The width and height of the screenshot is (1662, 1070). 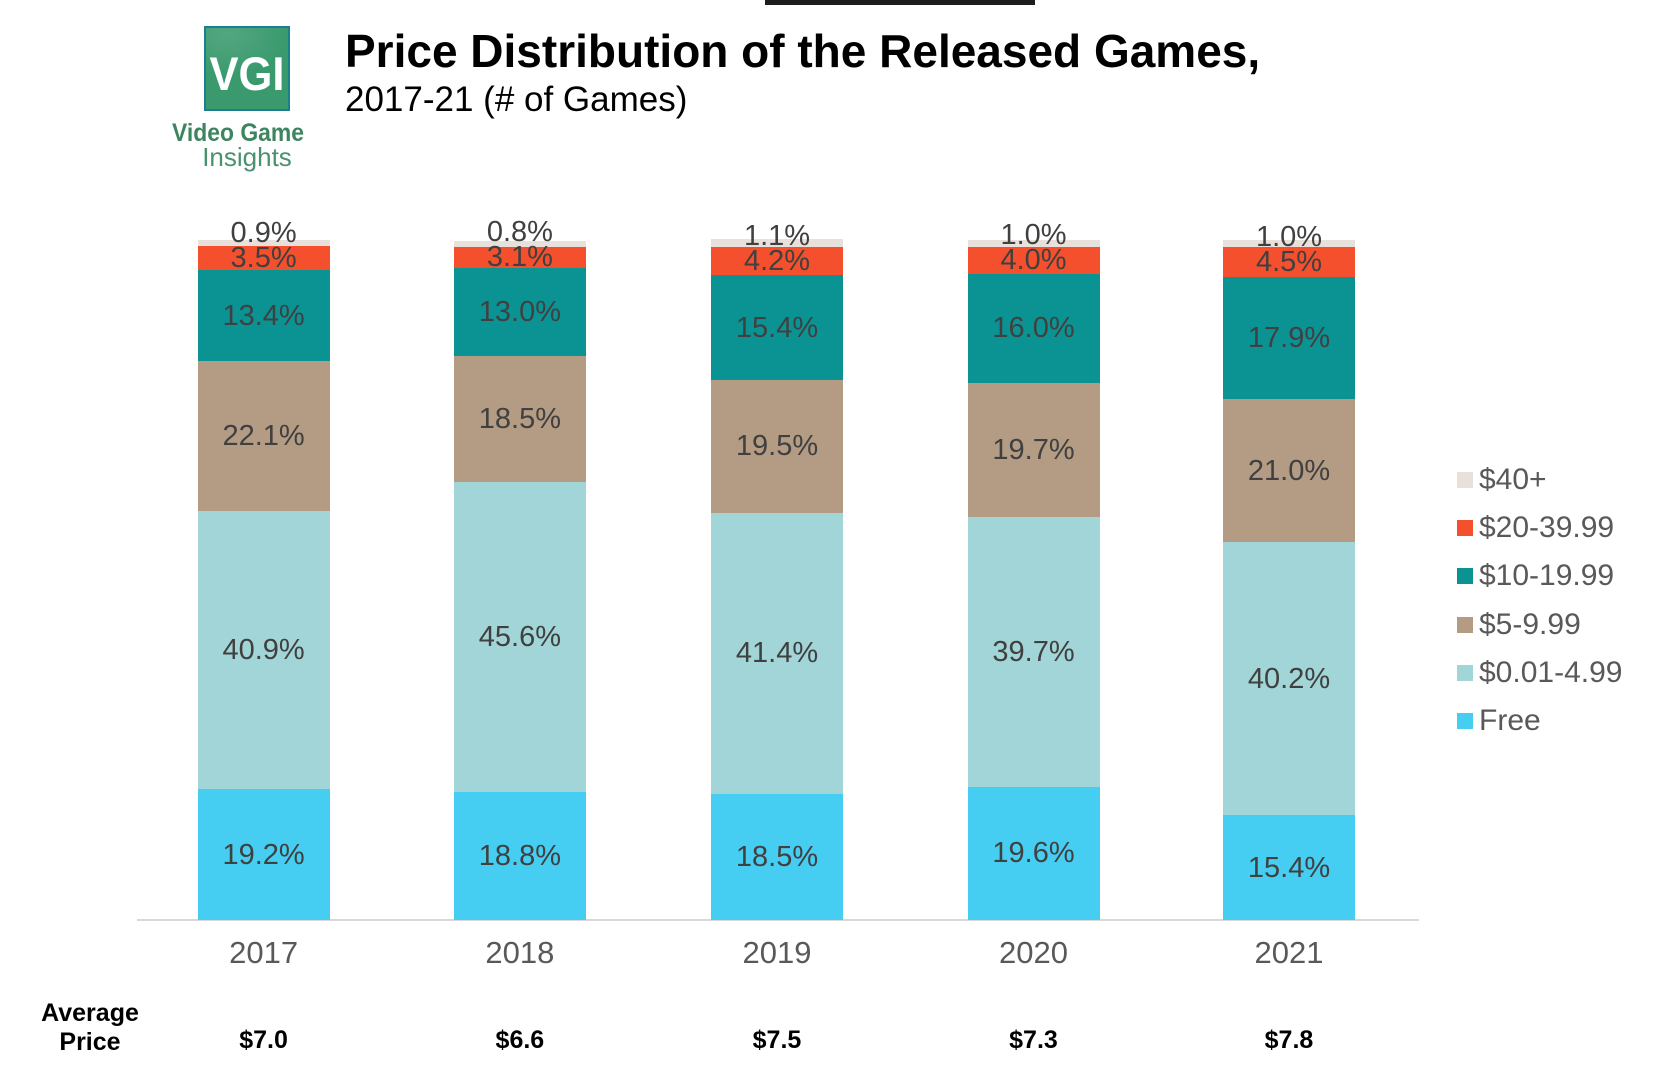 What do you see at coordinates (247, 73) in the screenshot?
I see `svg-text: VGI` at bounding box center [247, 73].